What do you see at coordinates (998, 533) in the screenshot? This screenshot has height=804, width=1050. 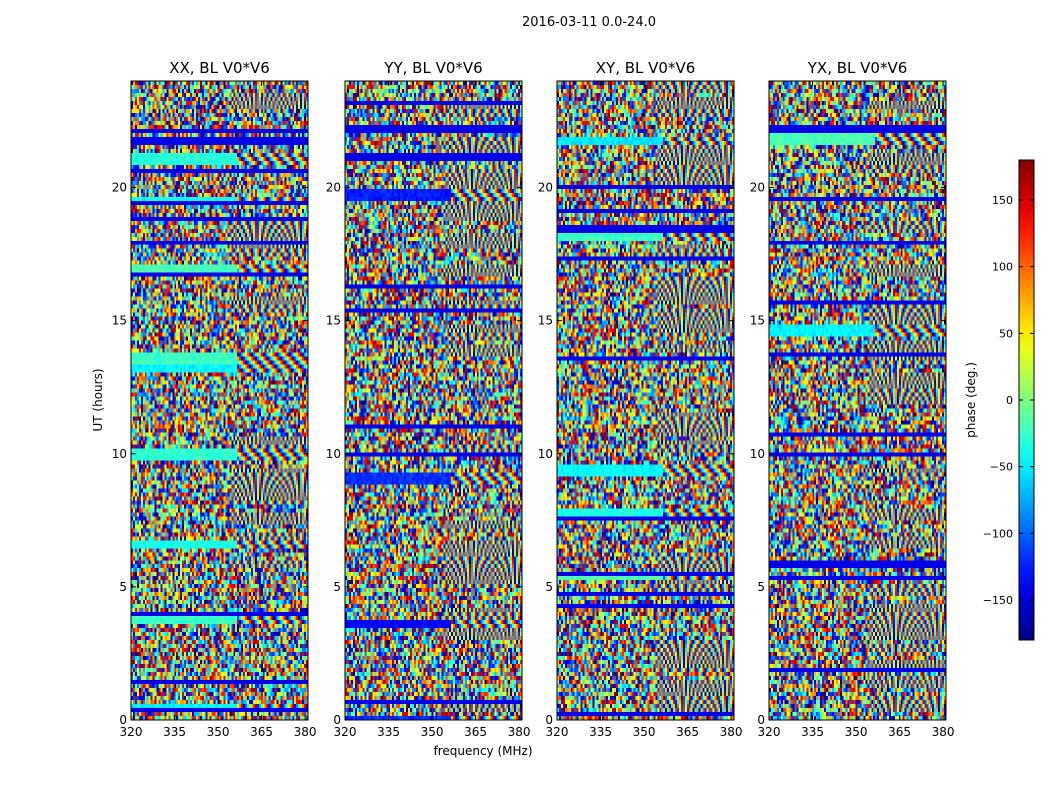 I see `colorbar-tick-label: −100` at bounding box center [998, 533].